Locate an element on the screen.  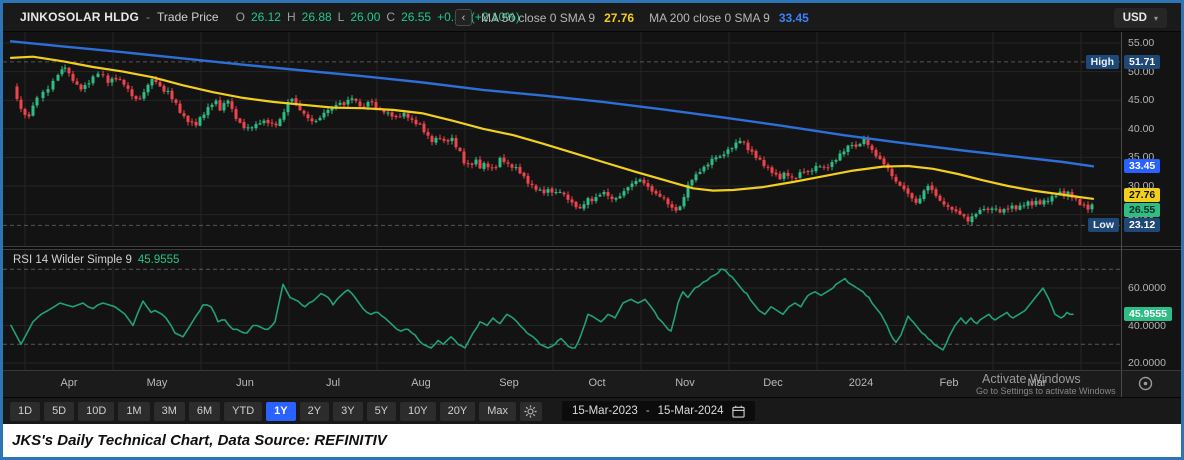
date-range-picker: 15-Mar-2023 - 15-Mar-2024 is located at coordinates (658, 411).